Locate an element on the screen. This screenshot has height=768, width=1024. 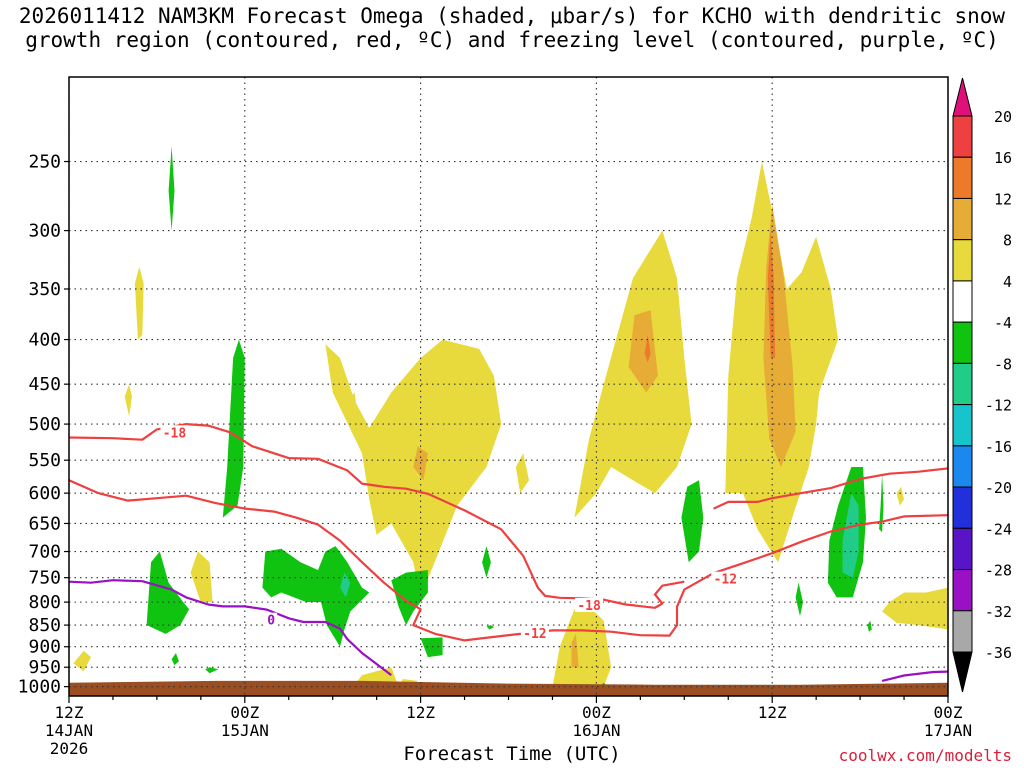
y-tick-label: 550 is located at coordinates (44, 460).